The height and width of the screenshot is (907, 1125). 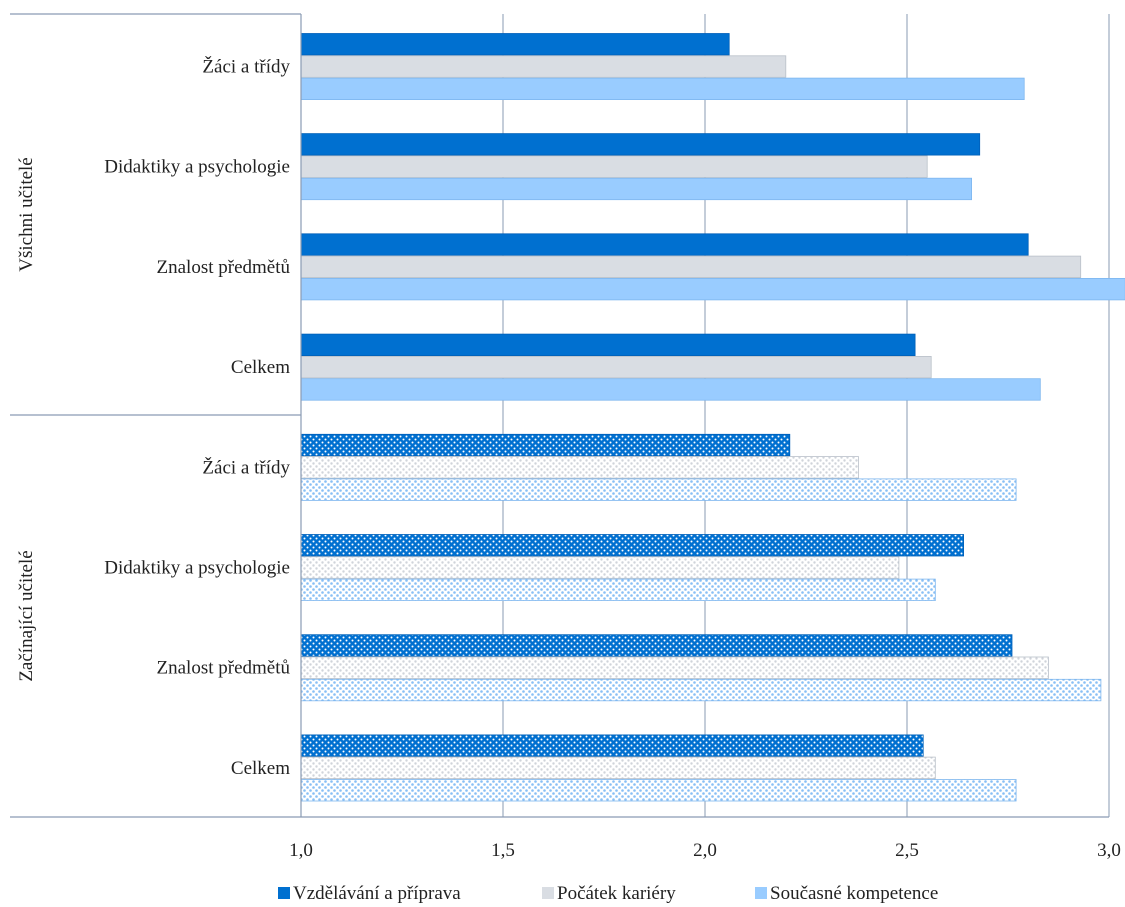 I want to click on x-tick-label: 1,0, so click(x=301, y=850).